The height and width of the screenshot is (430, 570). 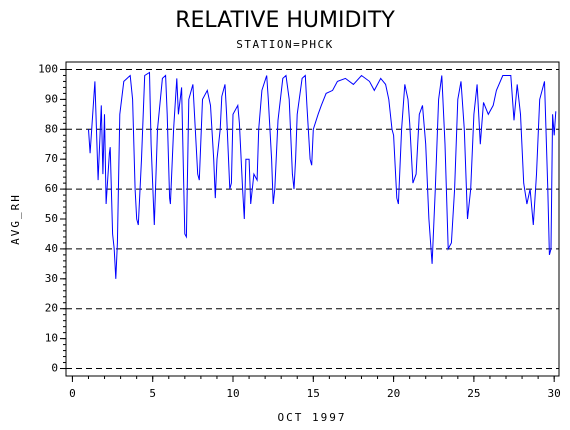 What do you see at coordinates (473, 393) in the screenshot?
I see `x-tick-label: 25` at bounding box center [473, 393].